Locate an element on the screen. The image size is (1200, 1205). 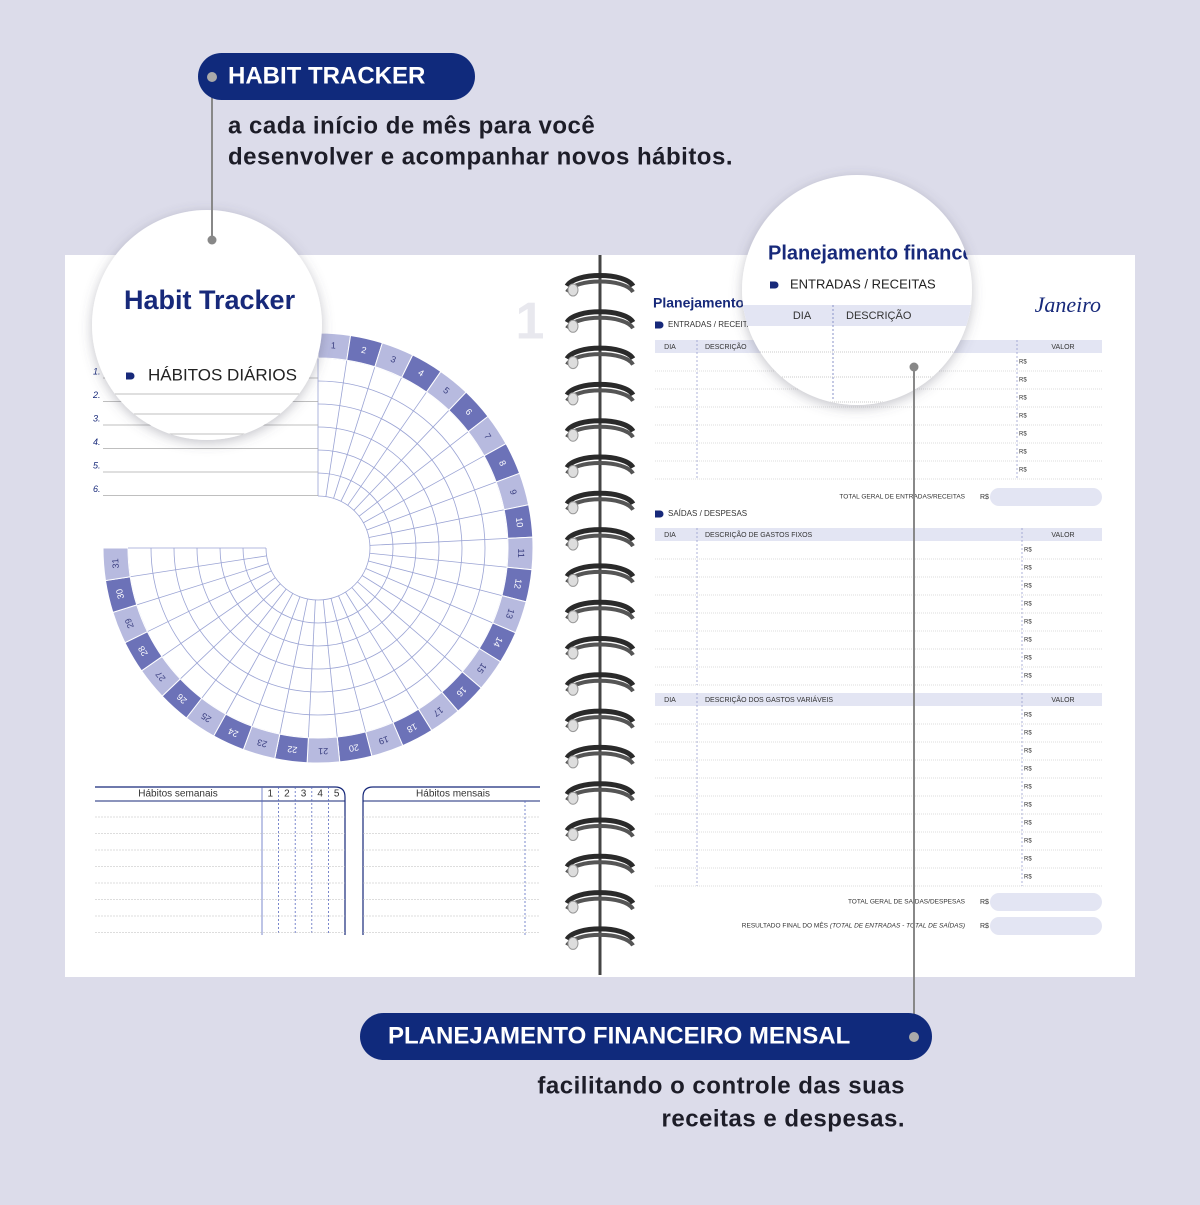
pin is located at coordinates (212, 240).